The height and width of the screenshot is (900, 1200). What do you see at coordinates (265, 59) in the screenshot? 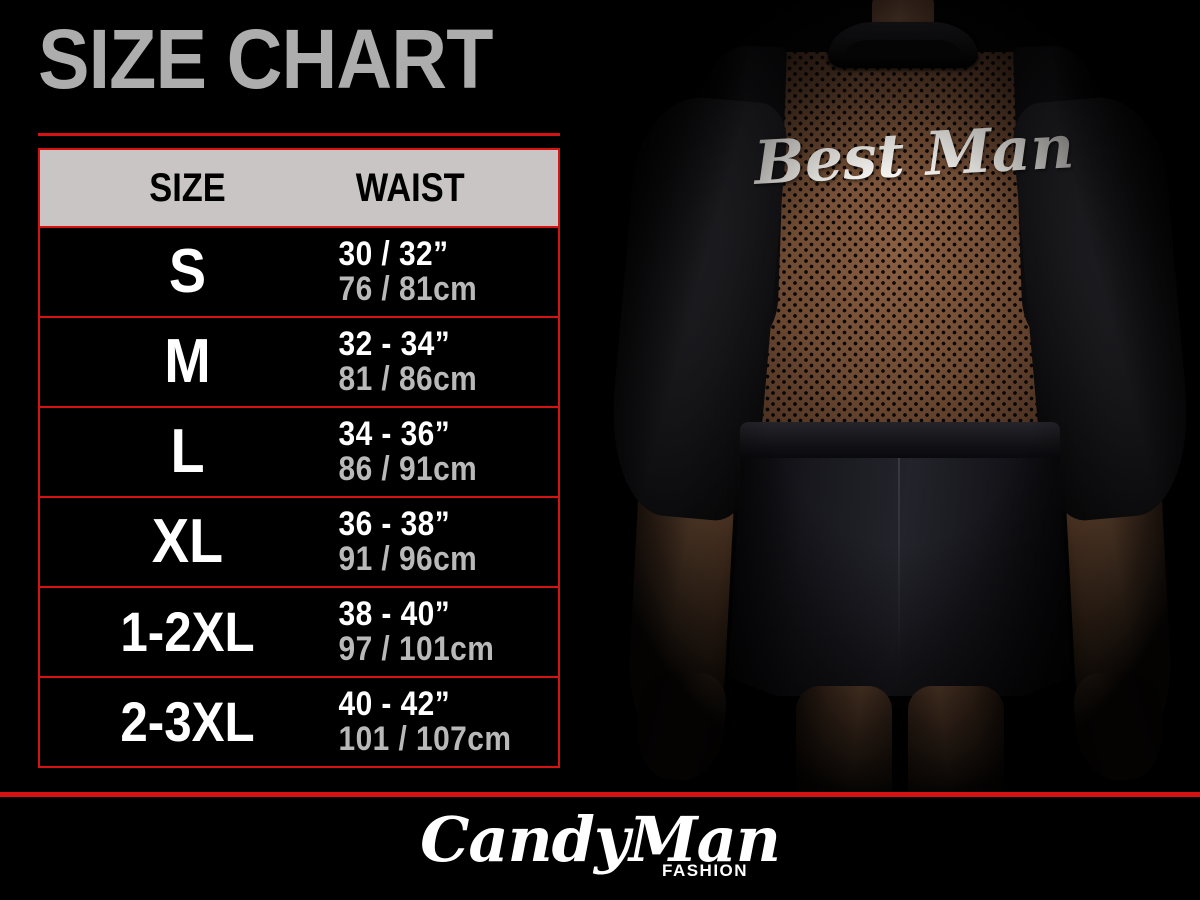
I see `page-title: SIZE CHART` at bounding box center [265, 59].